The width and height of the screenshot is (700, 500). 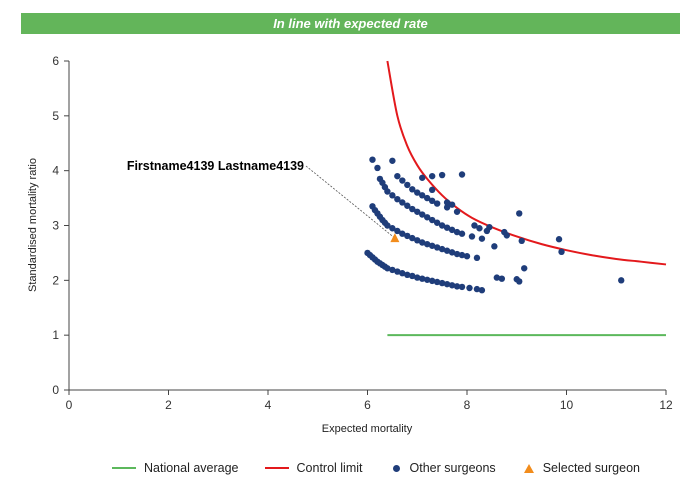 What do you see at coordinates (55, 280) in the screenshot?
I see `y-tick-label: 2` at bounding box center [55, 280].